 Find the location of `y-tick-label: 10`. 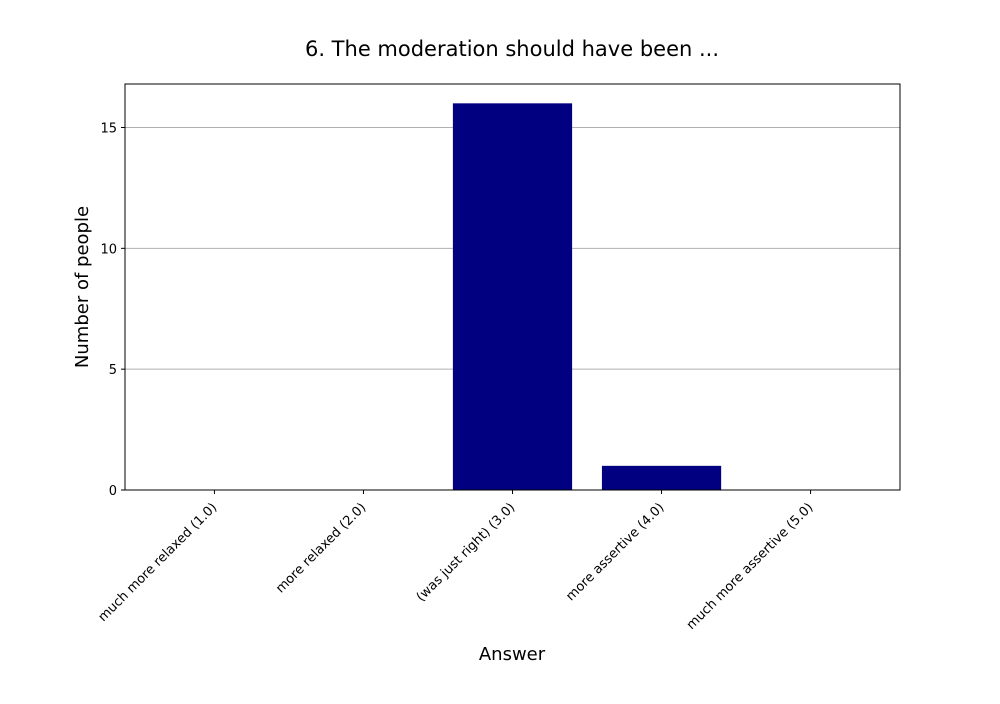

y-tick-label: 10 is located at coordinates (108, 249).